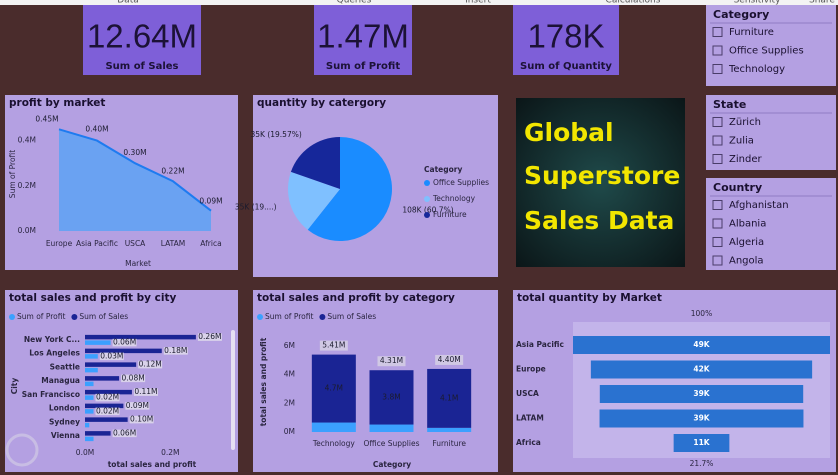  I want to click on y-tick-label: London, so click(64, 408).